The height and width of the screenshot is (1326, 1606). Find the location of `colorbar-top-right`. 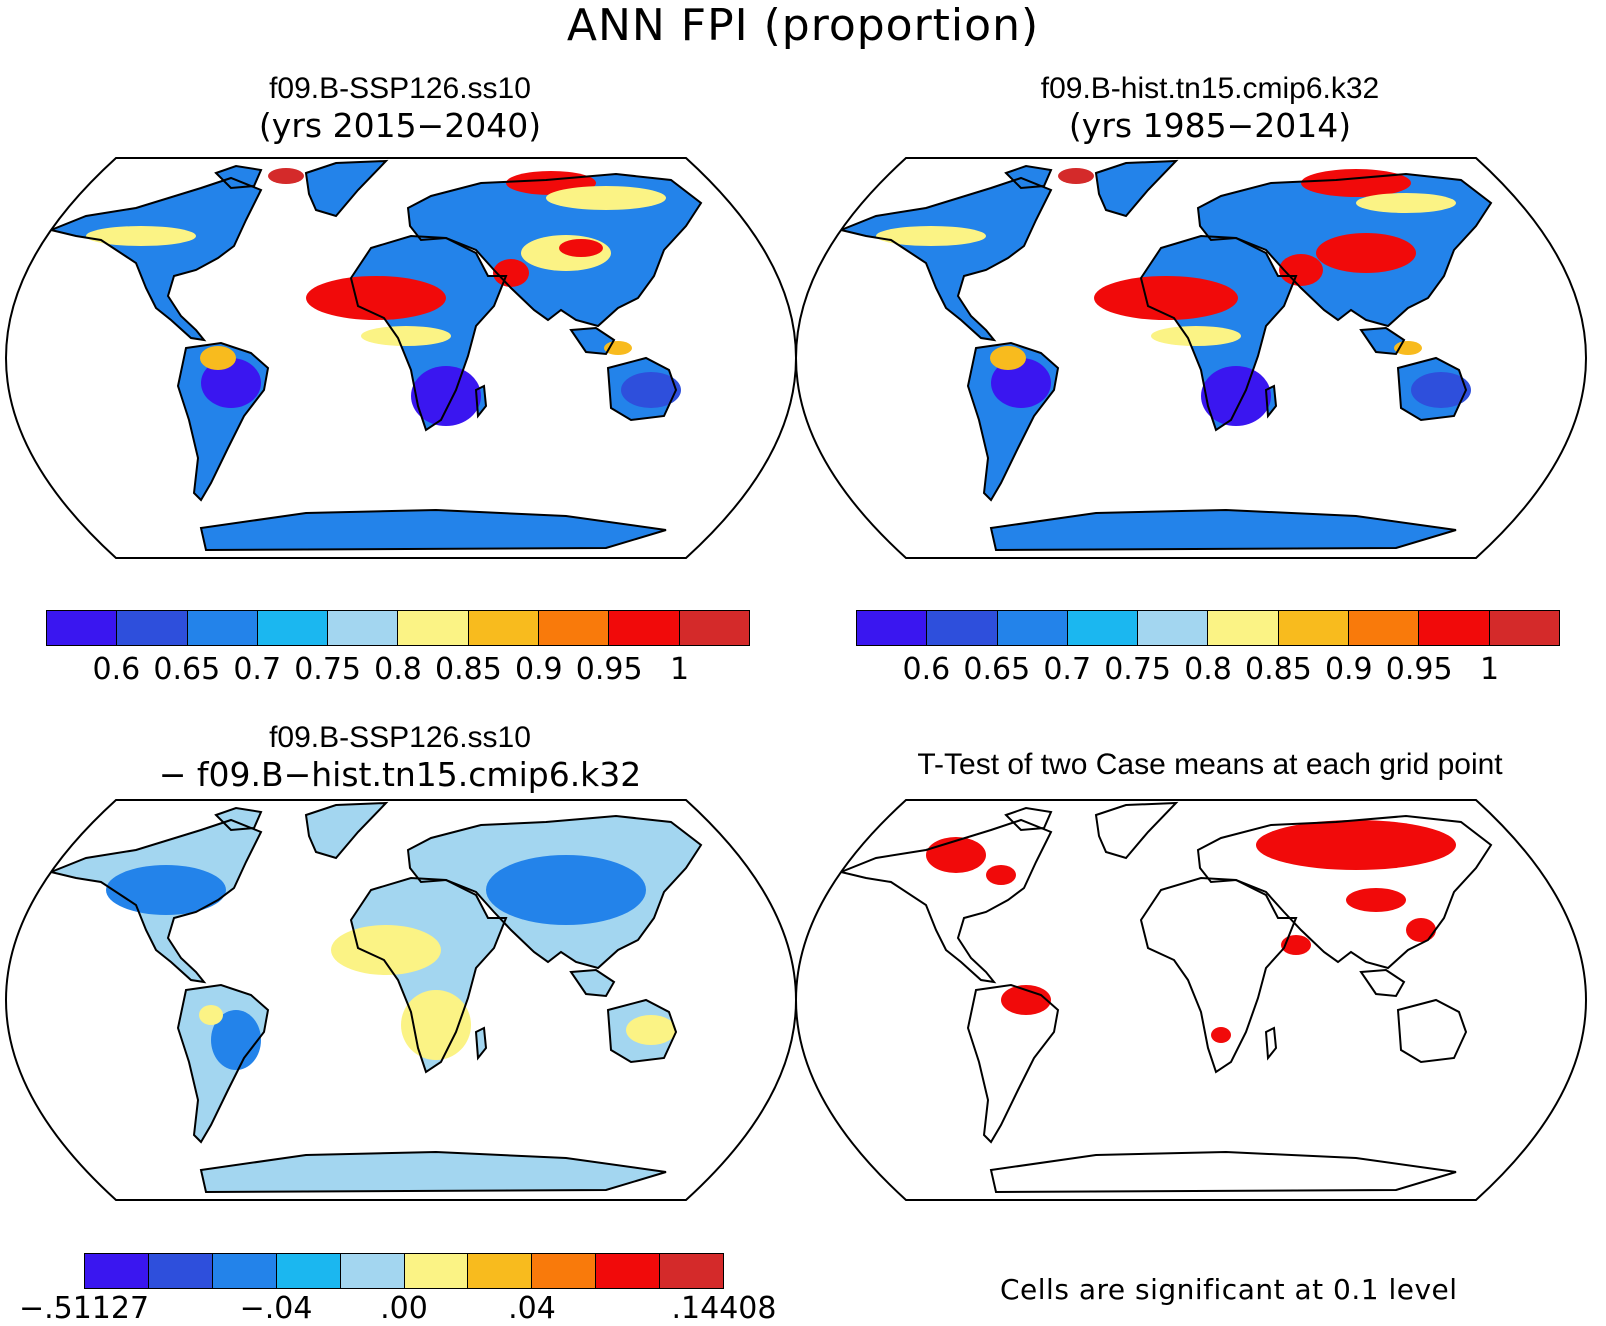

colorbar-top-right is located at coordinates (1208, 628).